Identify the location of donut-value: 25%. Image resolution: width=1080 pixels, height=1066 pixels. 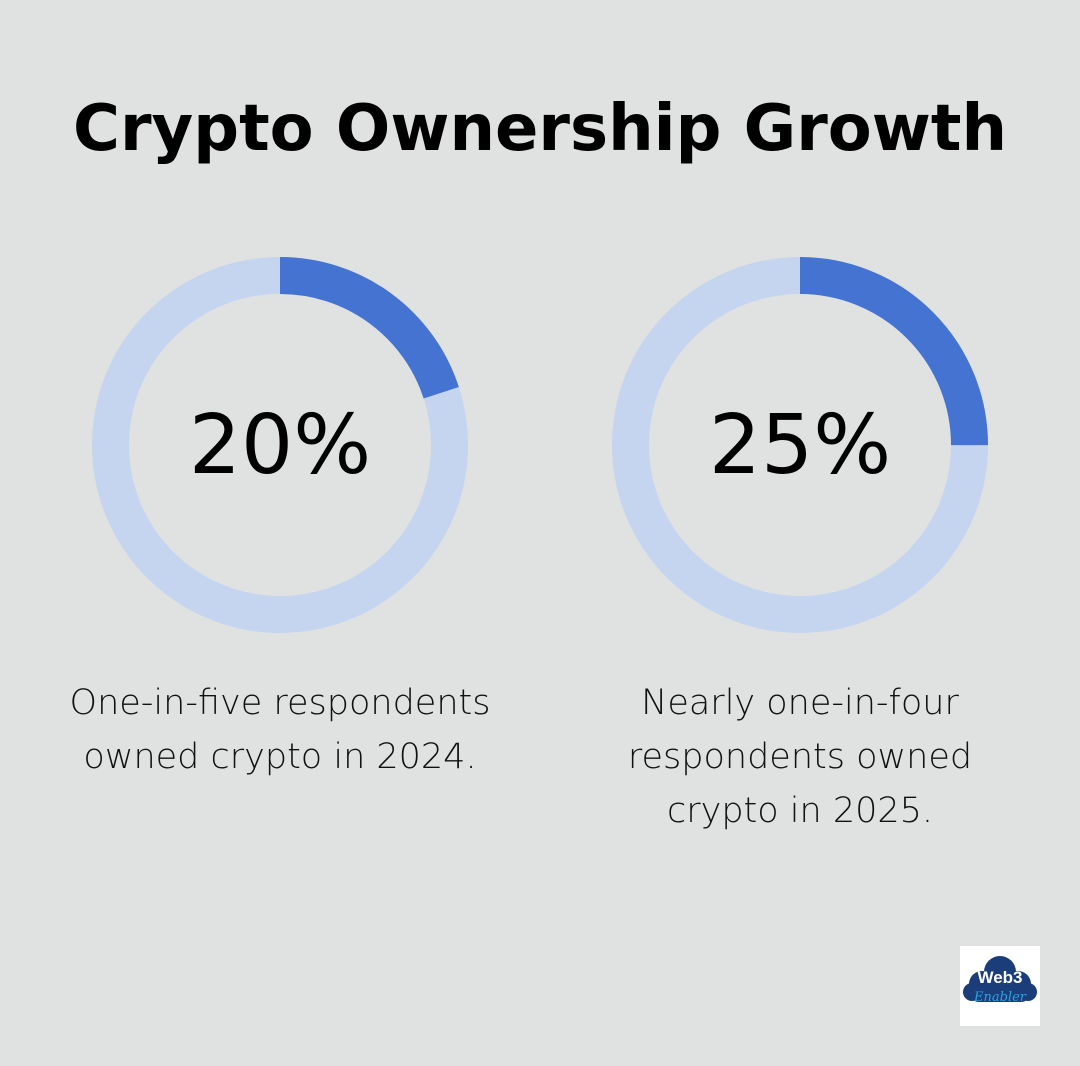
(800, 445).